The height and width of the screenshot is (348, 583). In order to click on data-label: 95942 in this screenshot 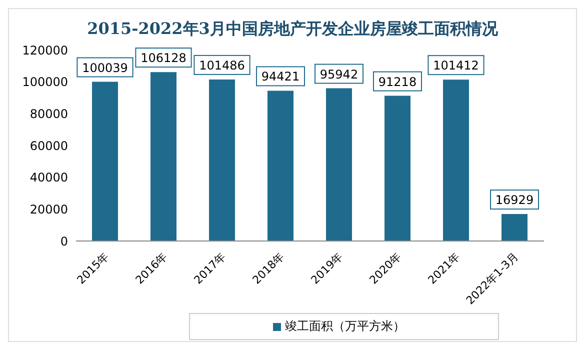, I will do `click(339, 74)`.